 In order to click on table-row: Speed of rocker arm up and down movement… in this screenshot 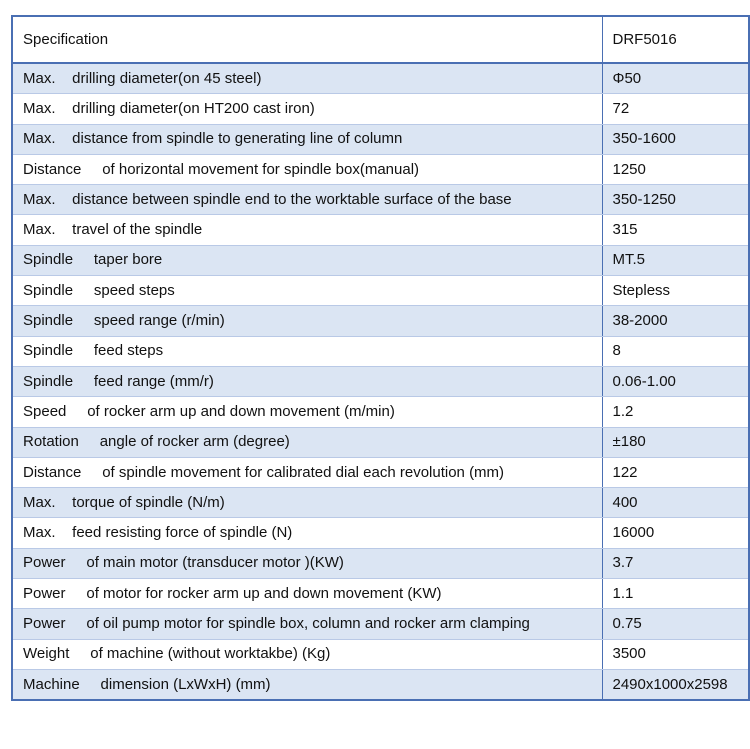, I will do `click(380, 412)`.